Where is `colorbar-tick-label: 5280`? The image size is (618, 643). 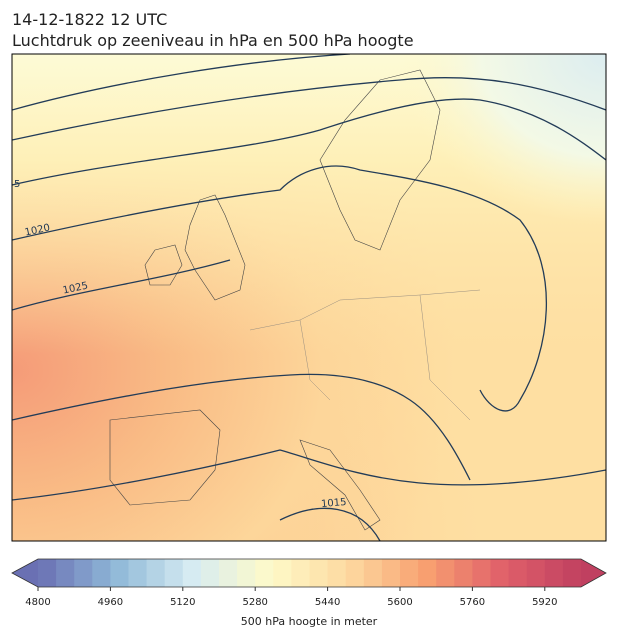
colorbar-tick-label: 5280 is located at coordinates (254, 602).